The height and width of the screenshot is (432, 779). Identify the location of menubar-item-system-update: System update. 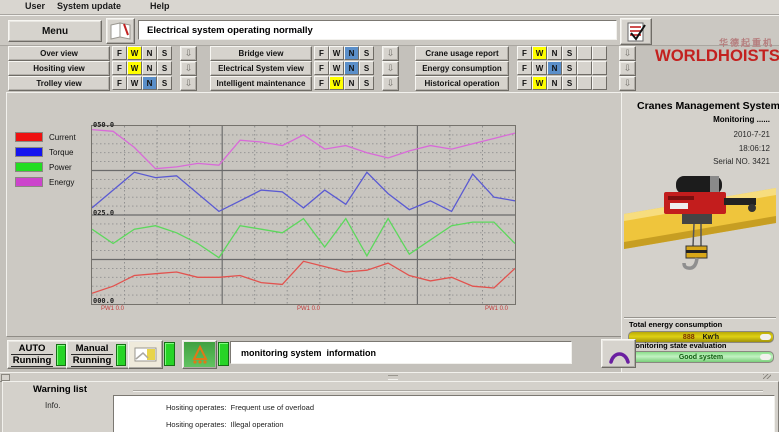
(89, 6).